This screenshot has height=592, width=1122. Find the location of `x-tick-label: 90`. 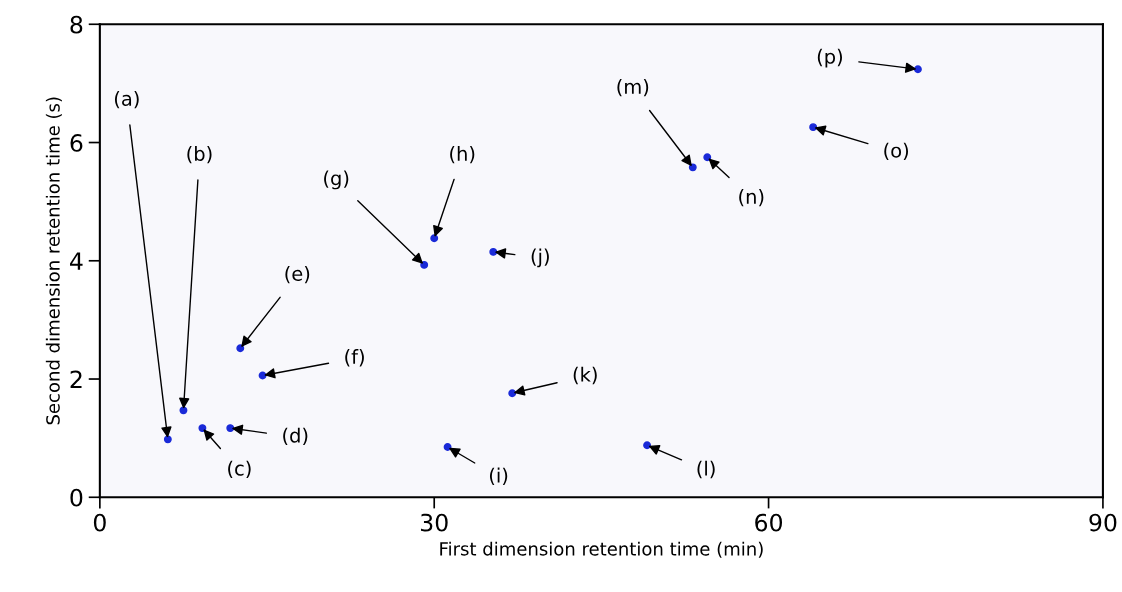

x-tick-label: 90 is located at coordinates (1103, 522).